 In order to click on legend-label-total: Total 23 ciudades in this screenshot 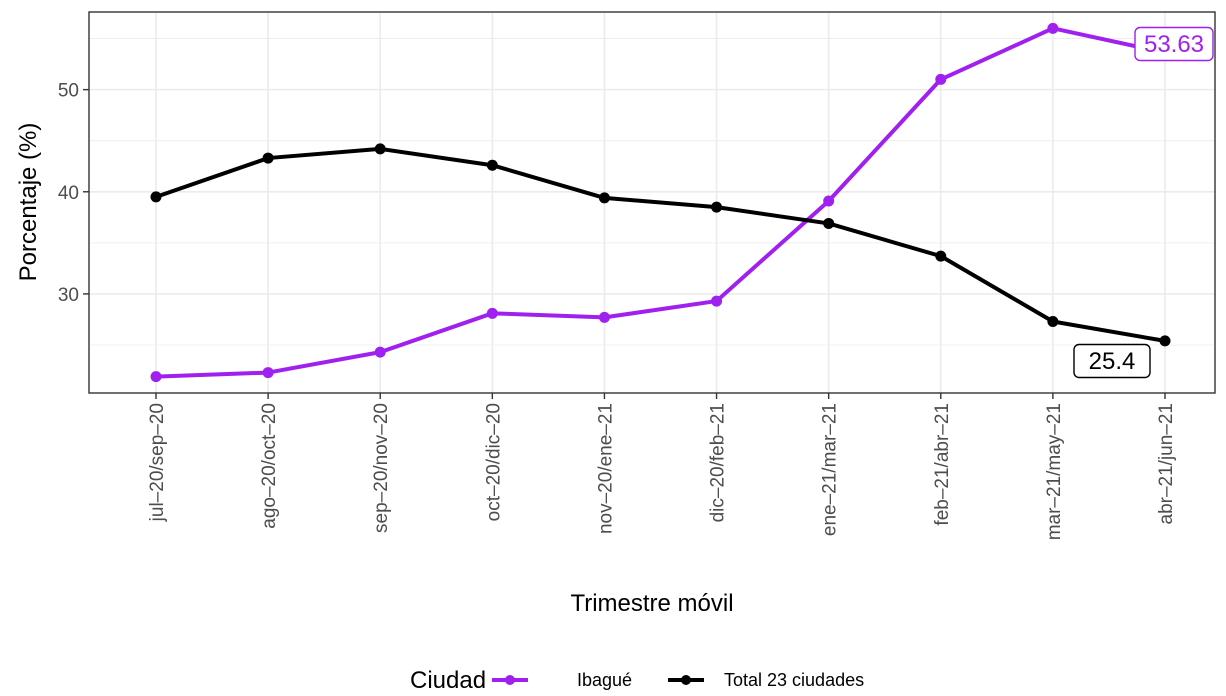, I will do `click(794, 680)`.